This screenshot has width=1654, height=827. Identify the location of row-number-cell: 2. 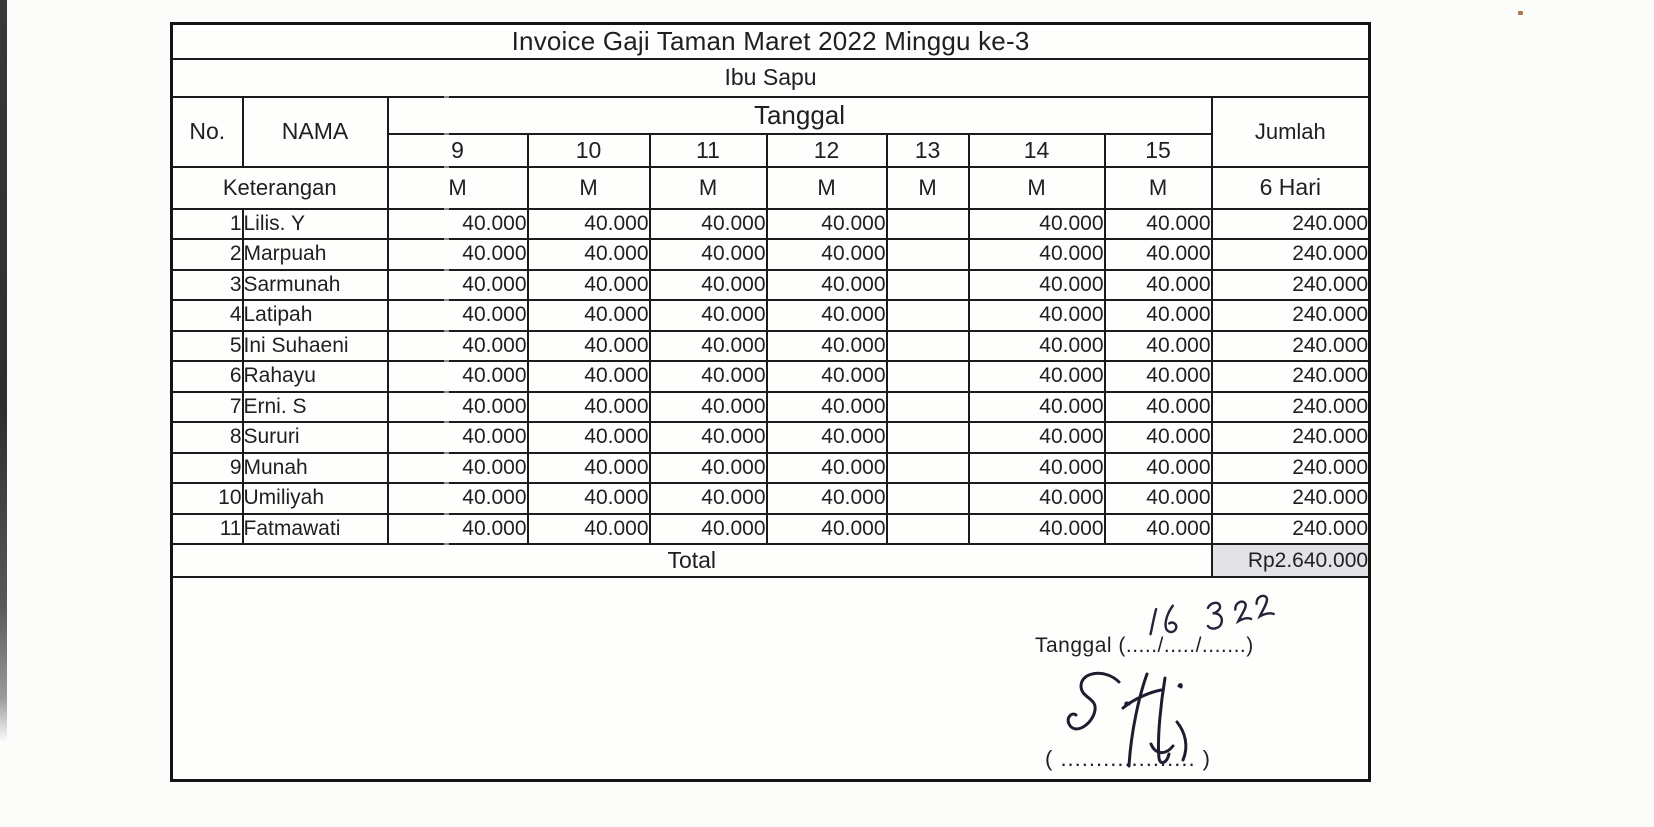
(207, 254).